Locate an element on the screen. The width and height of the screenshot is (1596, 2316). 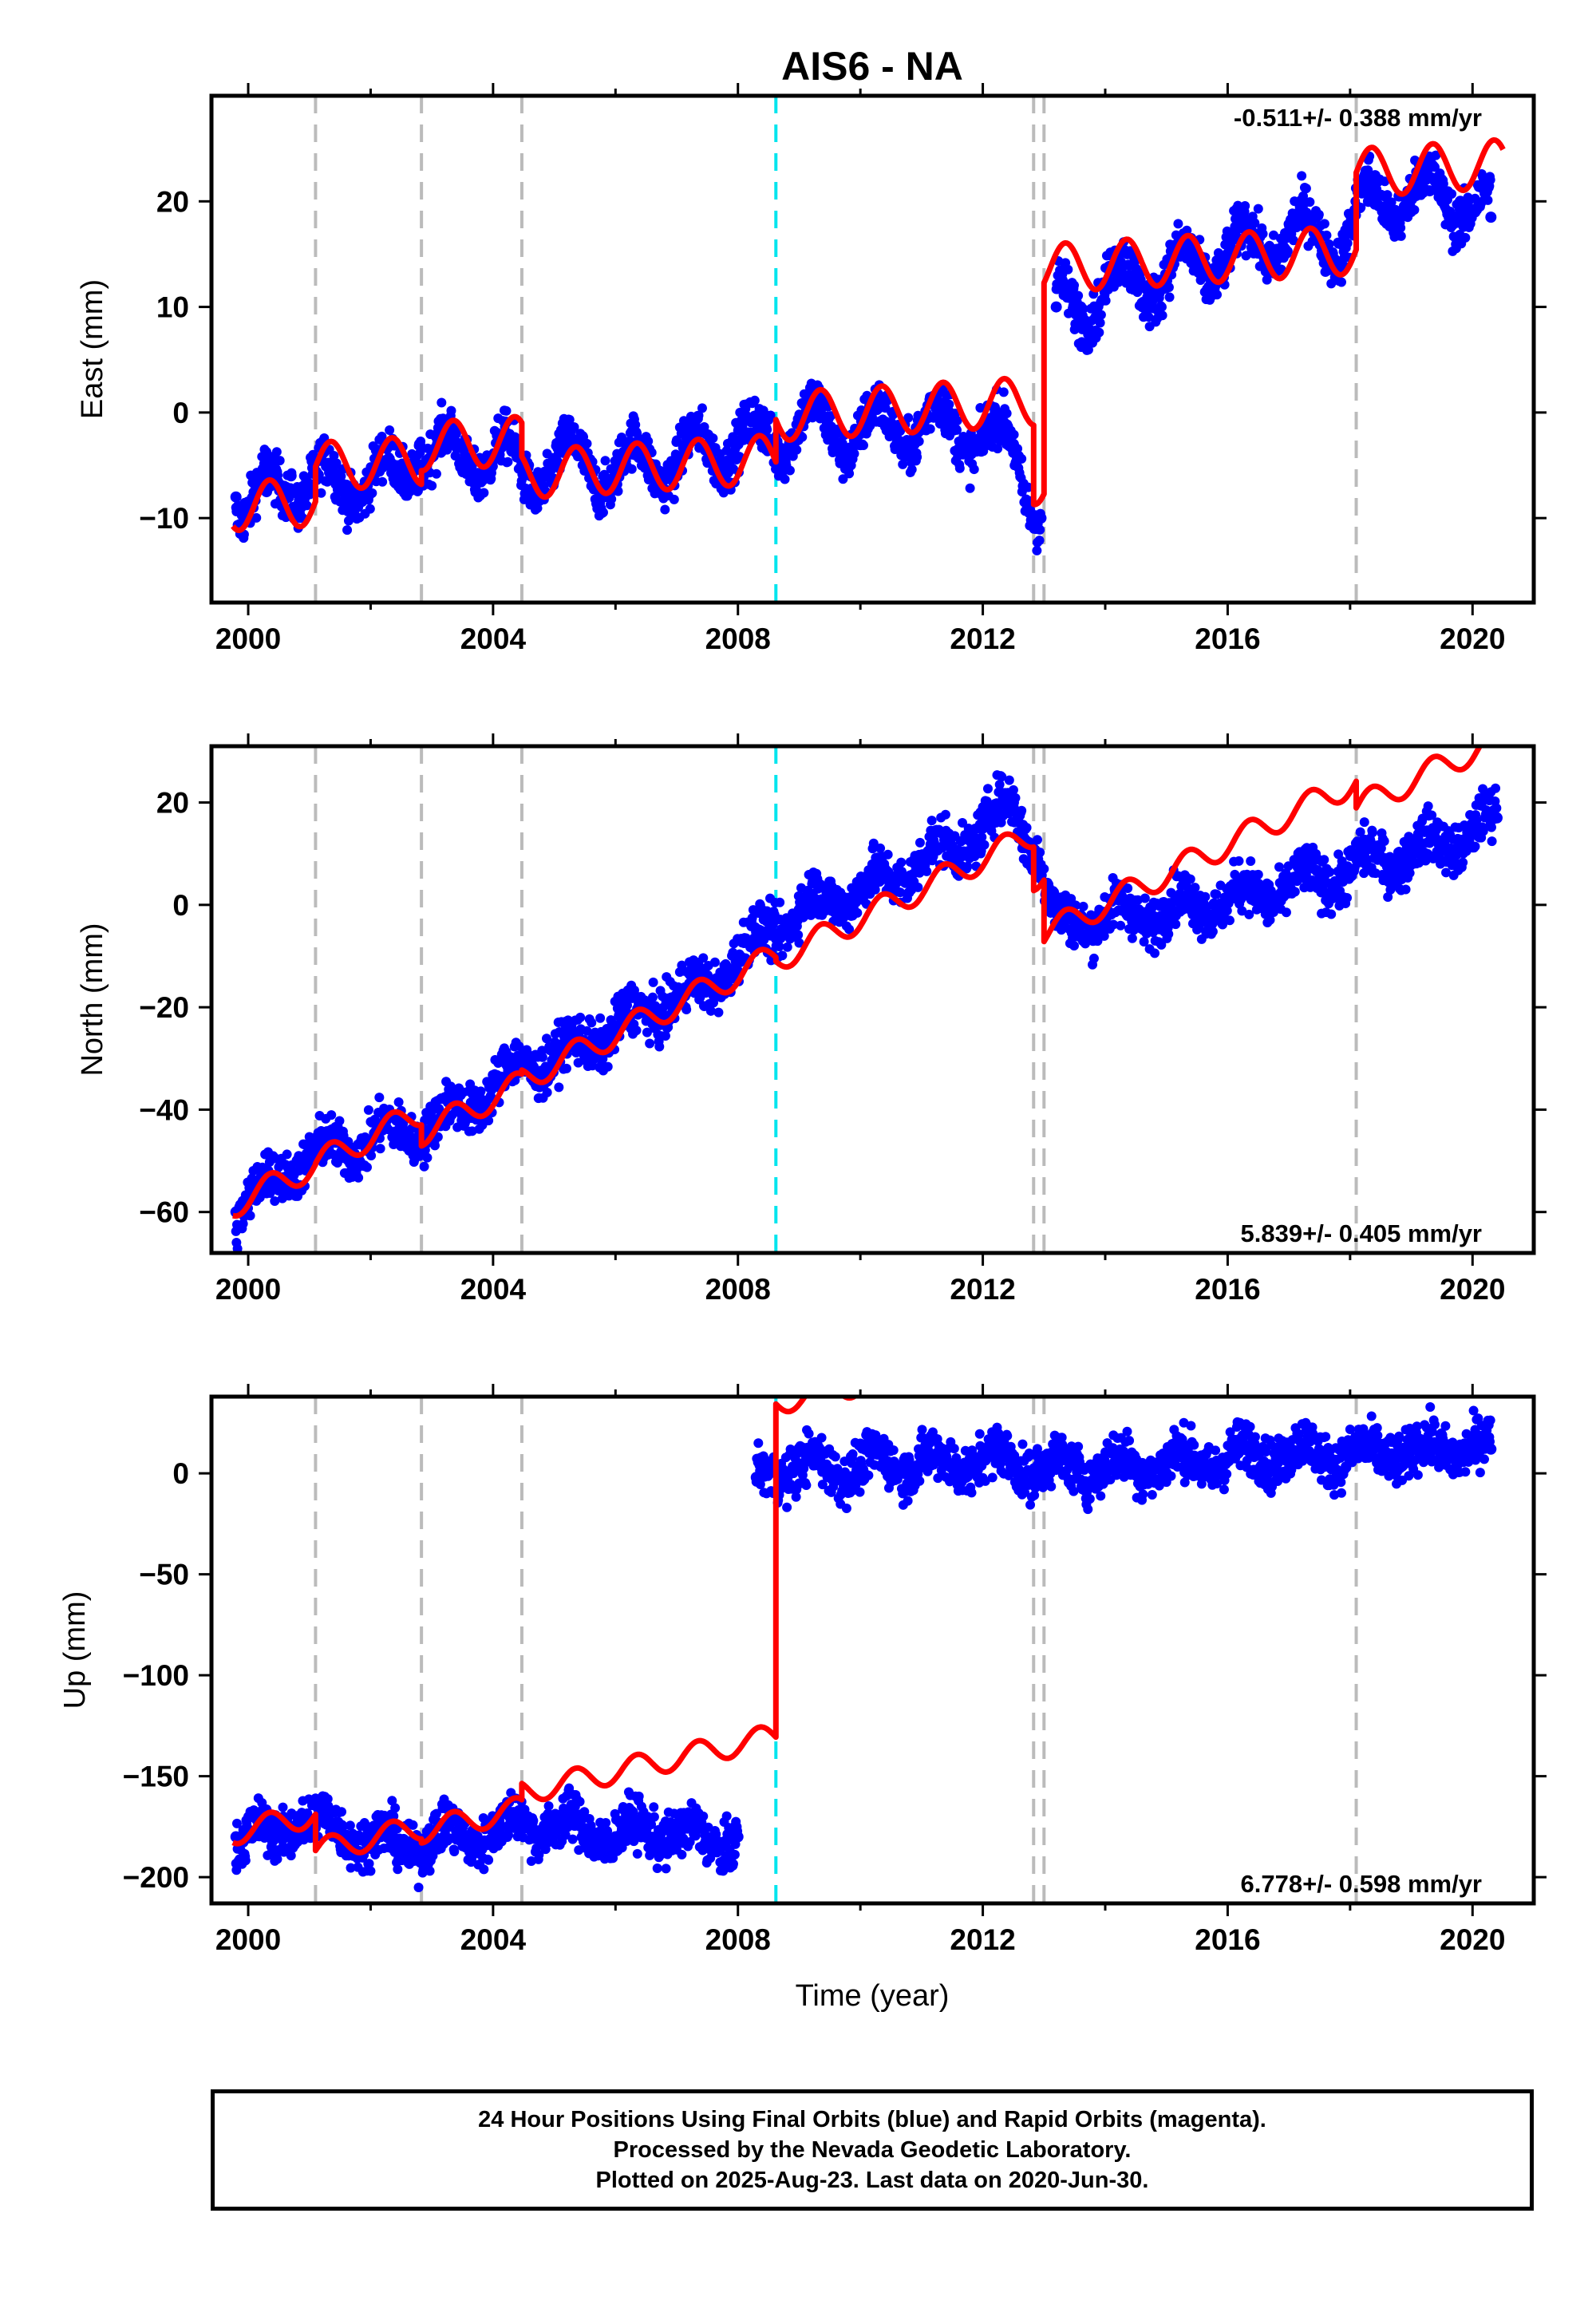
y-tick-label-east-3: 20 is located at coordinates (172, 201).